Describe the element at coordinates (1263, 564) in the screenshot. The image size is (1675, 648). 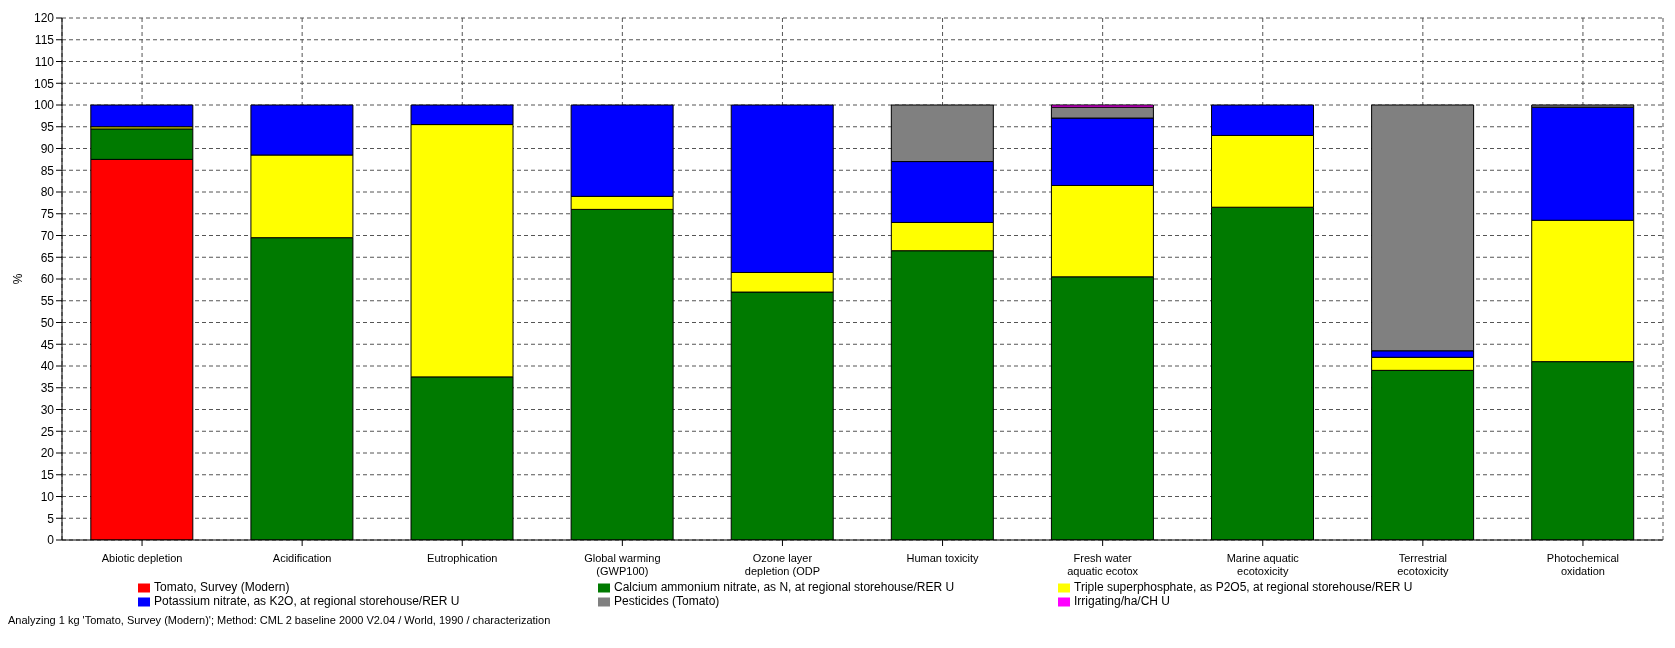
I see `x-tick-label: Marine aquatic ecotoxicity` at that location.